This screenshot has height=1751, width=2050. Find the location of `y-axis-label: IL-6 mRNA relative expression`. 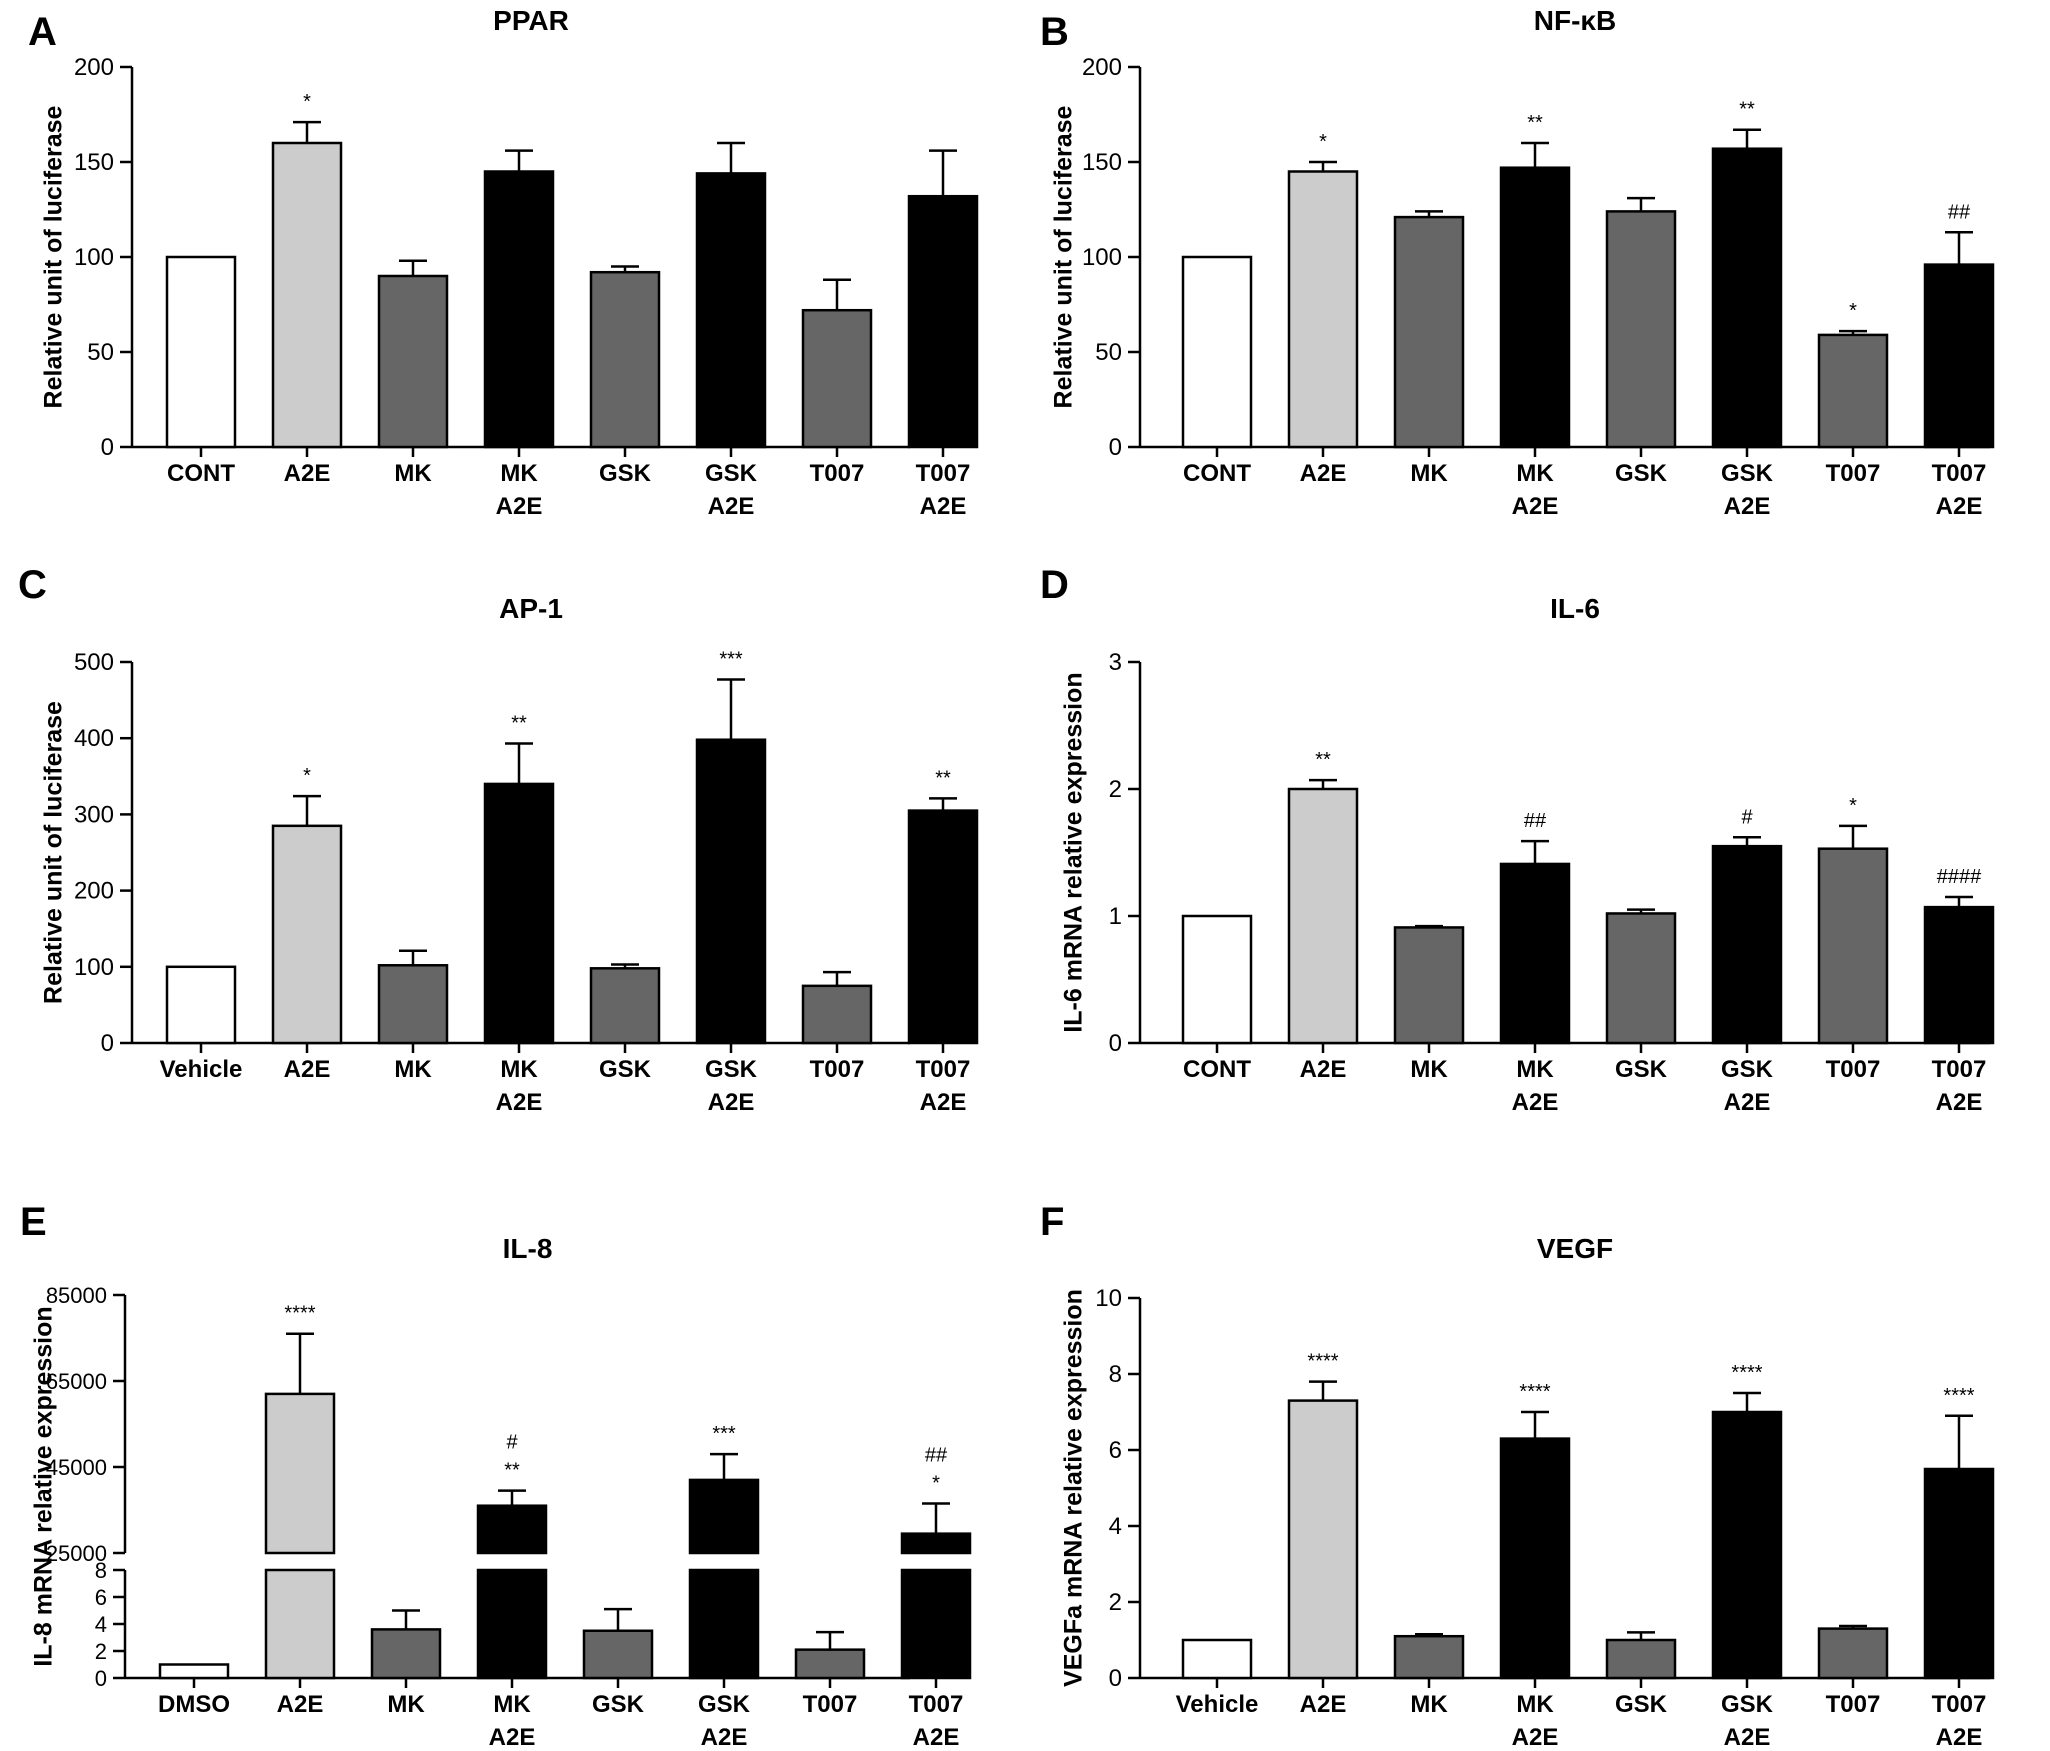

y-axis-label: IL-6 mRNA relative expression is located at coordinates (1074, 852).